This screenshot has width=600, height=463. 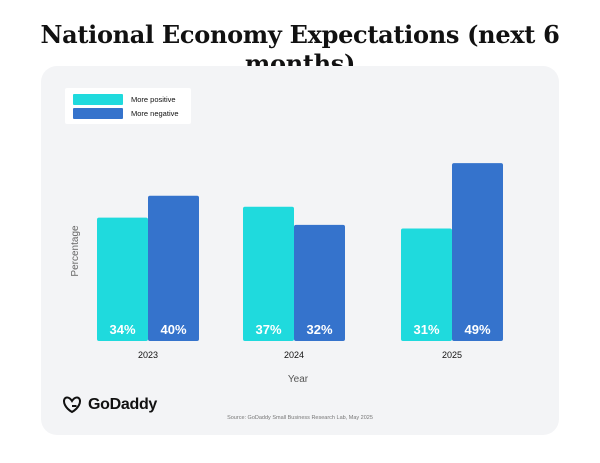 I want to click on godaddy-logo: GoDaddy, so click(x=109, y=405).